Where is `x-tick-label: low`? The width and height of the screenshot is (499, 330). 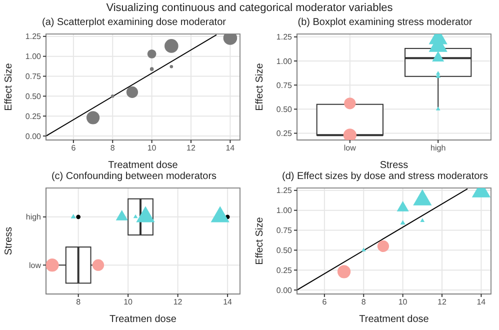
x-tick-label: low is located at coordinates (350, 148).